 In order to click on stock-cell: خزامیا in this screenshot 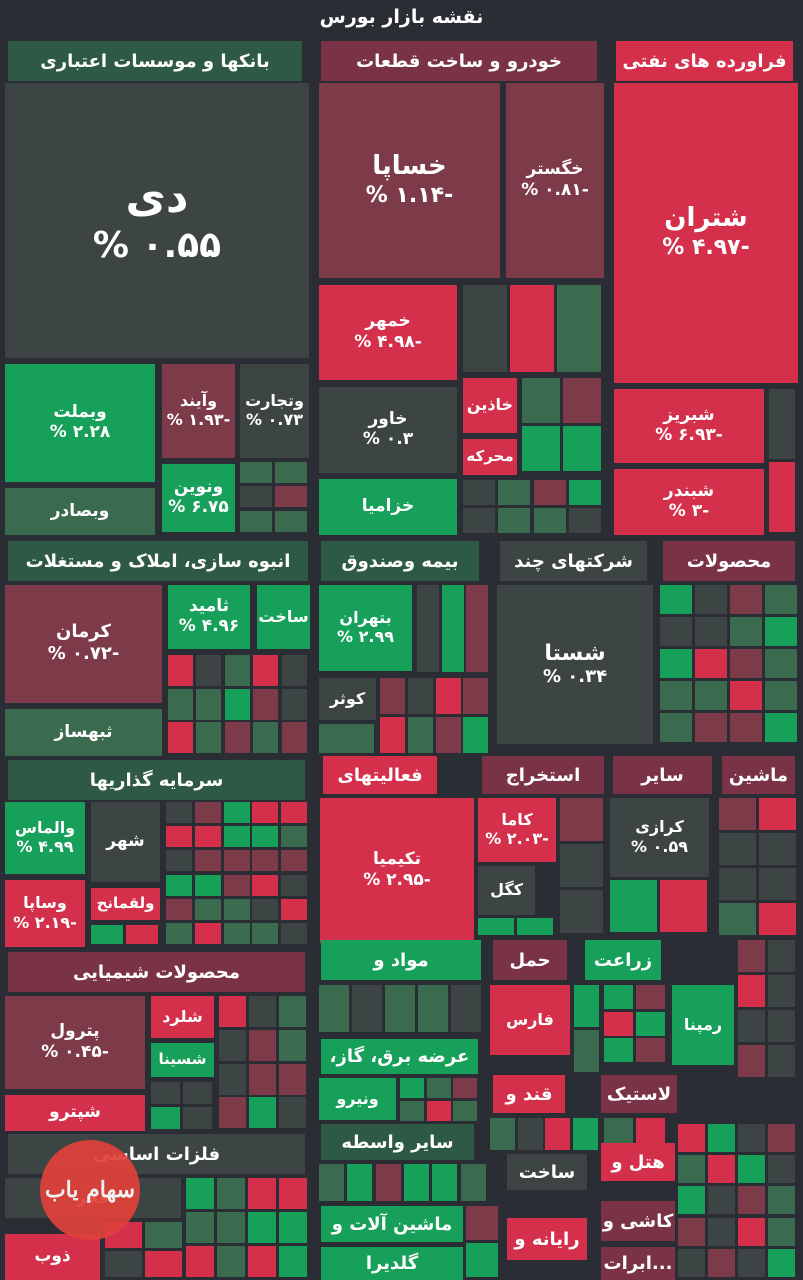, I will do `click(388, 507)`.